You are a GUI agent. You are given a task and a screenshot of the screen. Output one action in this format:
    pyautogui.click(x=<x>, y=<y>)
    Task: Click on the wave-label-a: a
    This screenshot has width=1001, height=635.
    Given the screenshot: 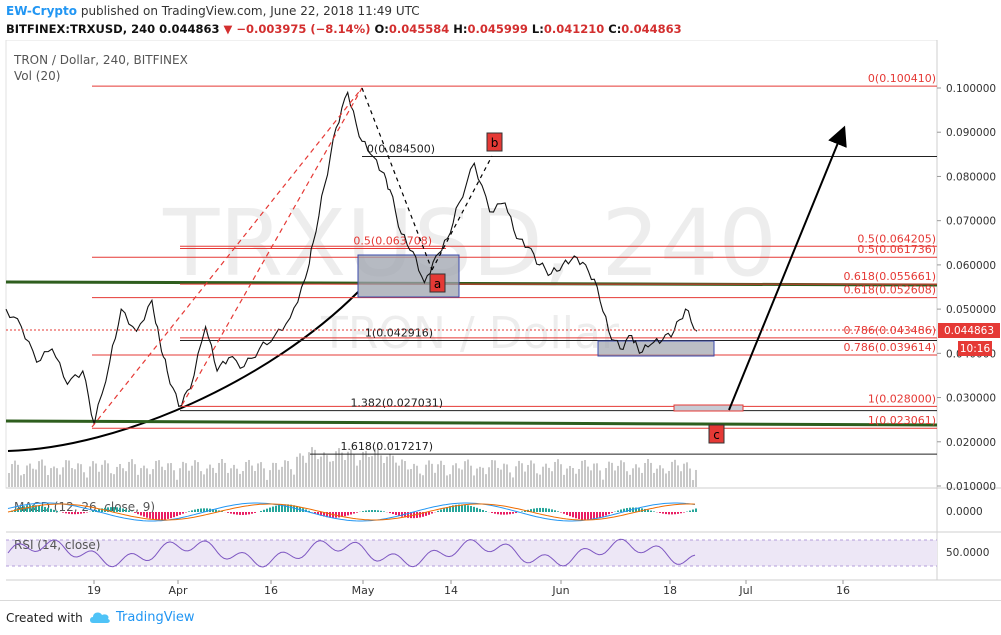 What is the action you would take?
    pyautogui.click(x=437, y=283)
    